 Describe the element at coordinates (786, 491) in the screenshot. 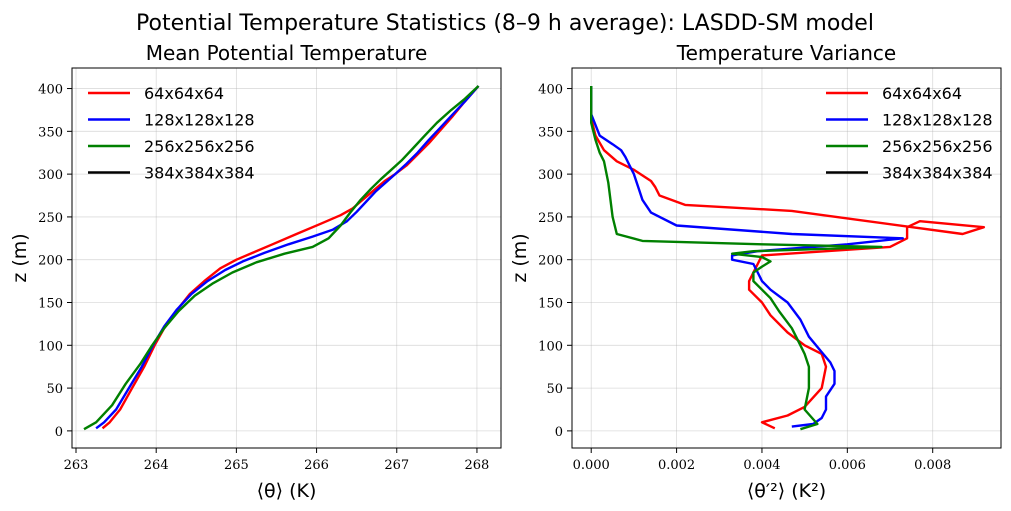

I see `x-axis-label: ⟨θ′²⟩ (K²)` at that location.